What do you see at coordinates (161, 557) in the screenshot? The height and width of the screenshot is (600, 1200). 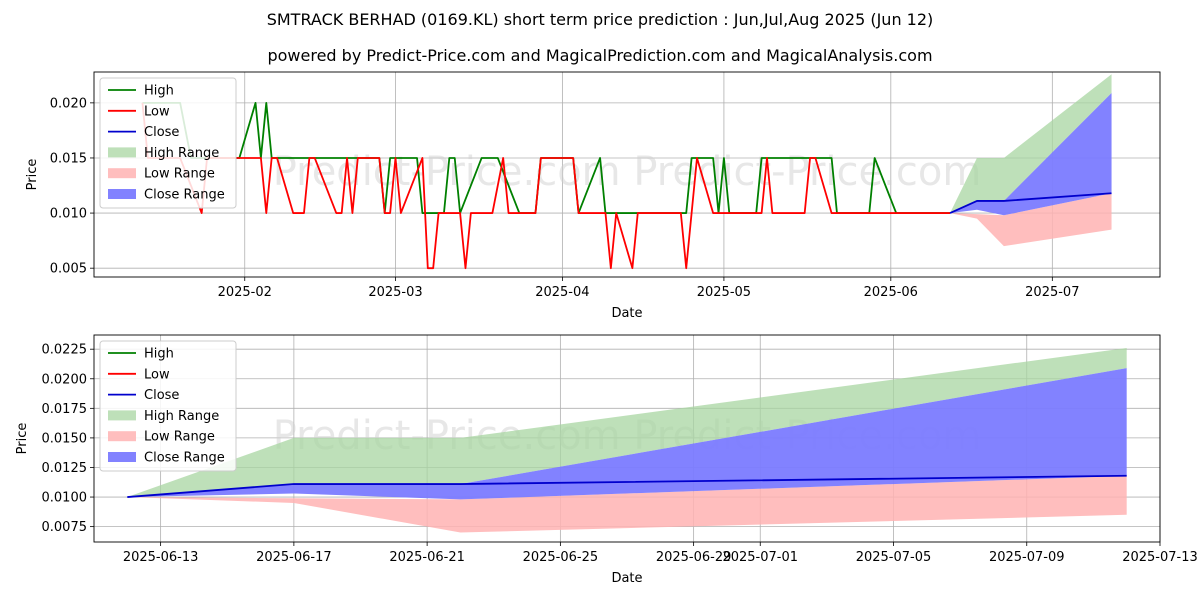 I see `x-tick-label: 2025-06-13` at bounding box center [161, 557].